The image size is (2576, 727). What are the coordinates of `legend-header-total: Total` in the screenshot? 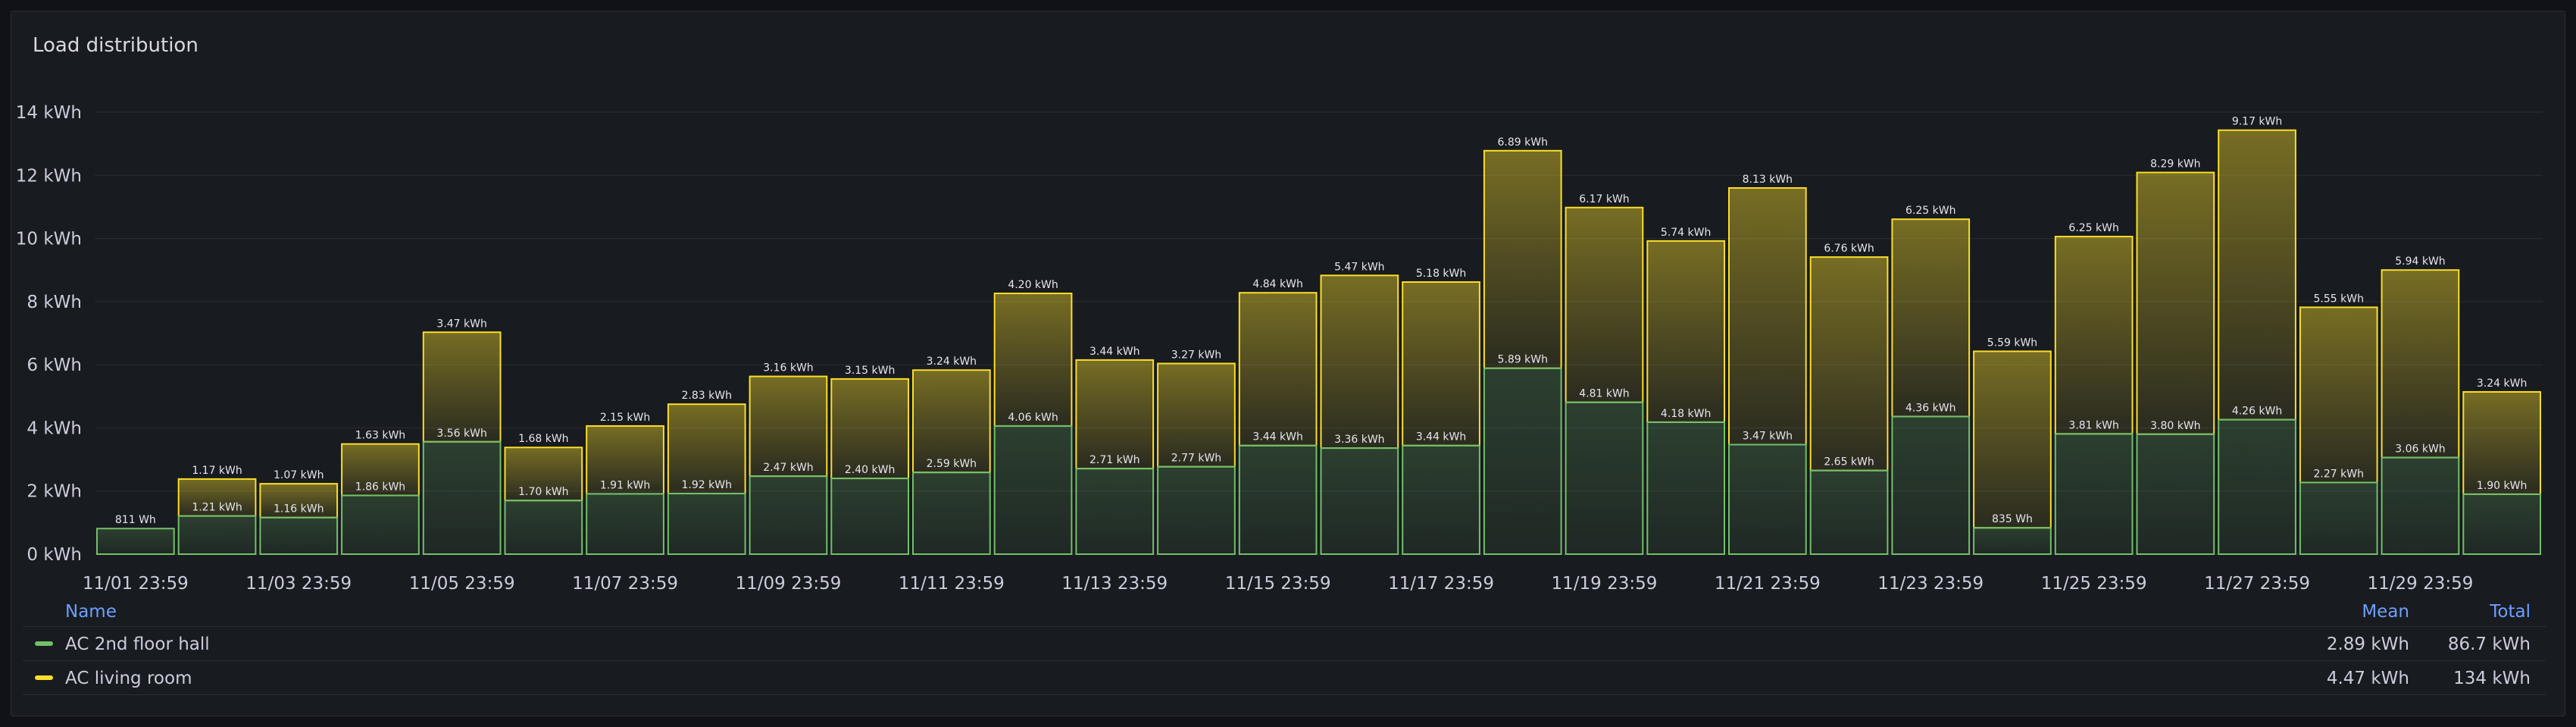 It's located at (2510, 612).